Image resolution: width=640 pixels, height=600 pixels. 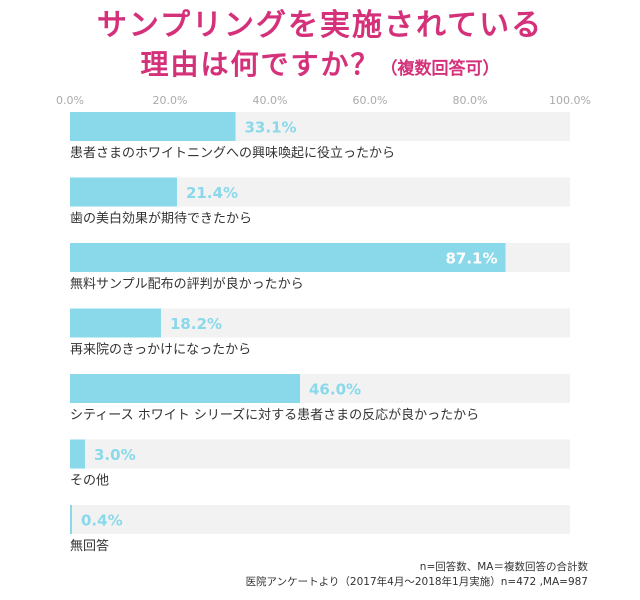 What do you see at coordinates (187, 284) in the screenshot?
I see `category-label: 無料サンプル配布の評判が良かったから` at bounding box center [187, 284].